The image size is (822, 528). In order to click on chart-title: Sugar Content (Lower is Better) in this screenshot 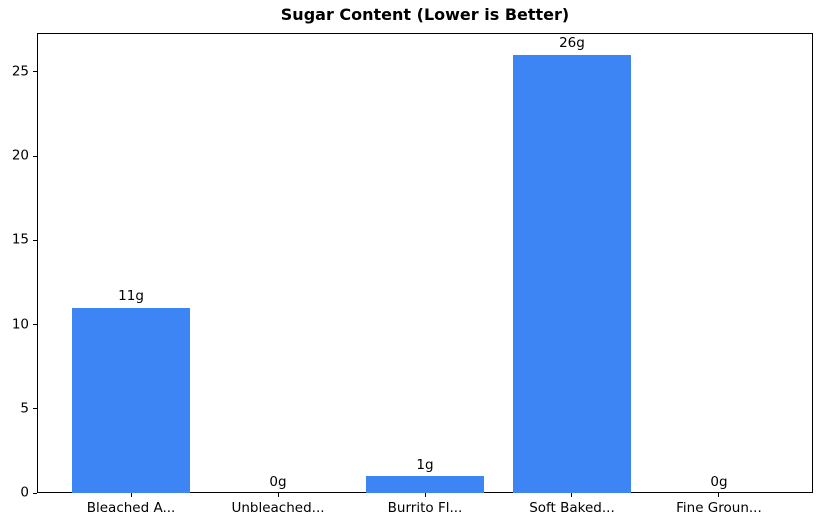, I will do `click(425, 14)`.